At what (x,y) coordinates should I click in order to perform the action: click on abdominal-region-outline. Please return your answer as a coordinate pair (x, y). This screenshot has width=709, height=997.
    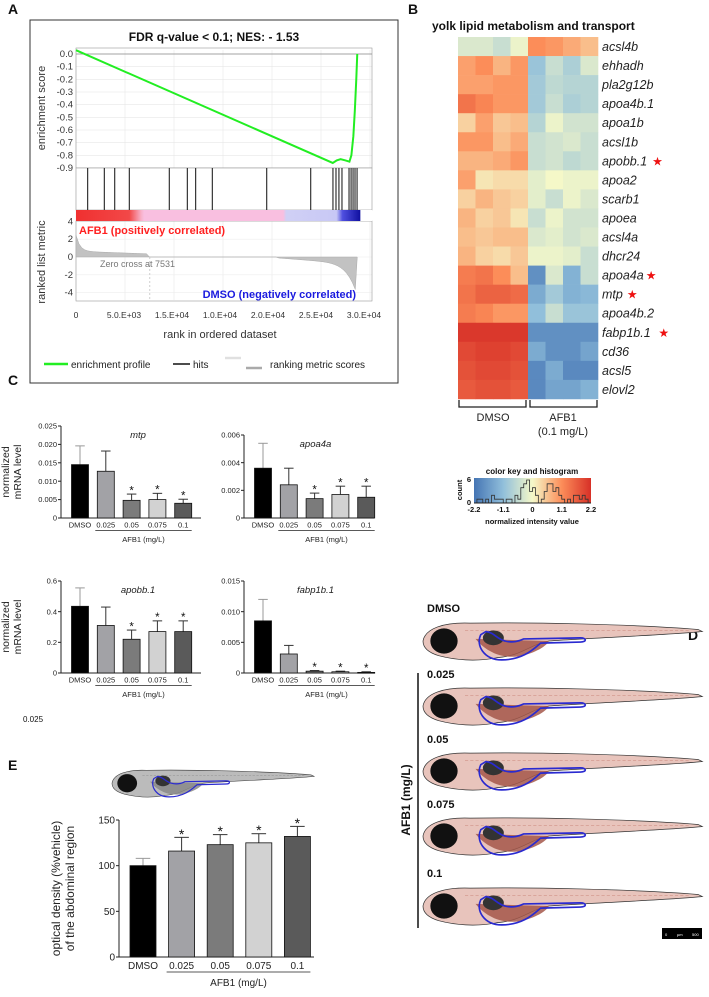
    Looking at the image, I should click on (532, 710).